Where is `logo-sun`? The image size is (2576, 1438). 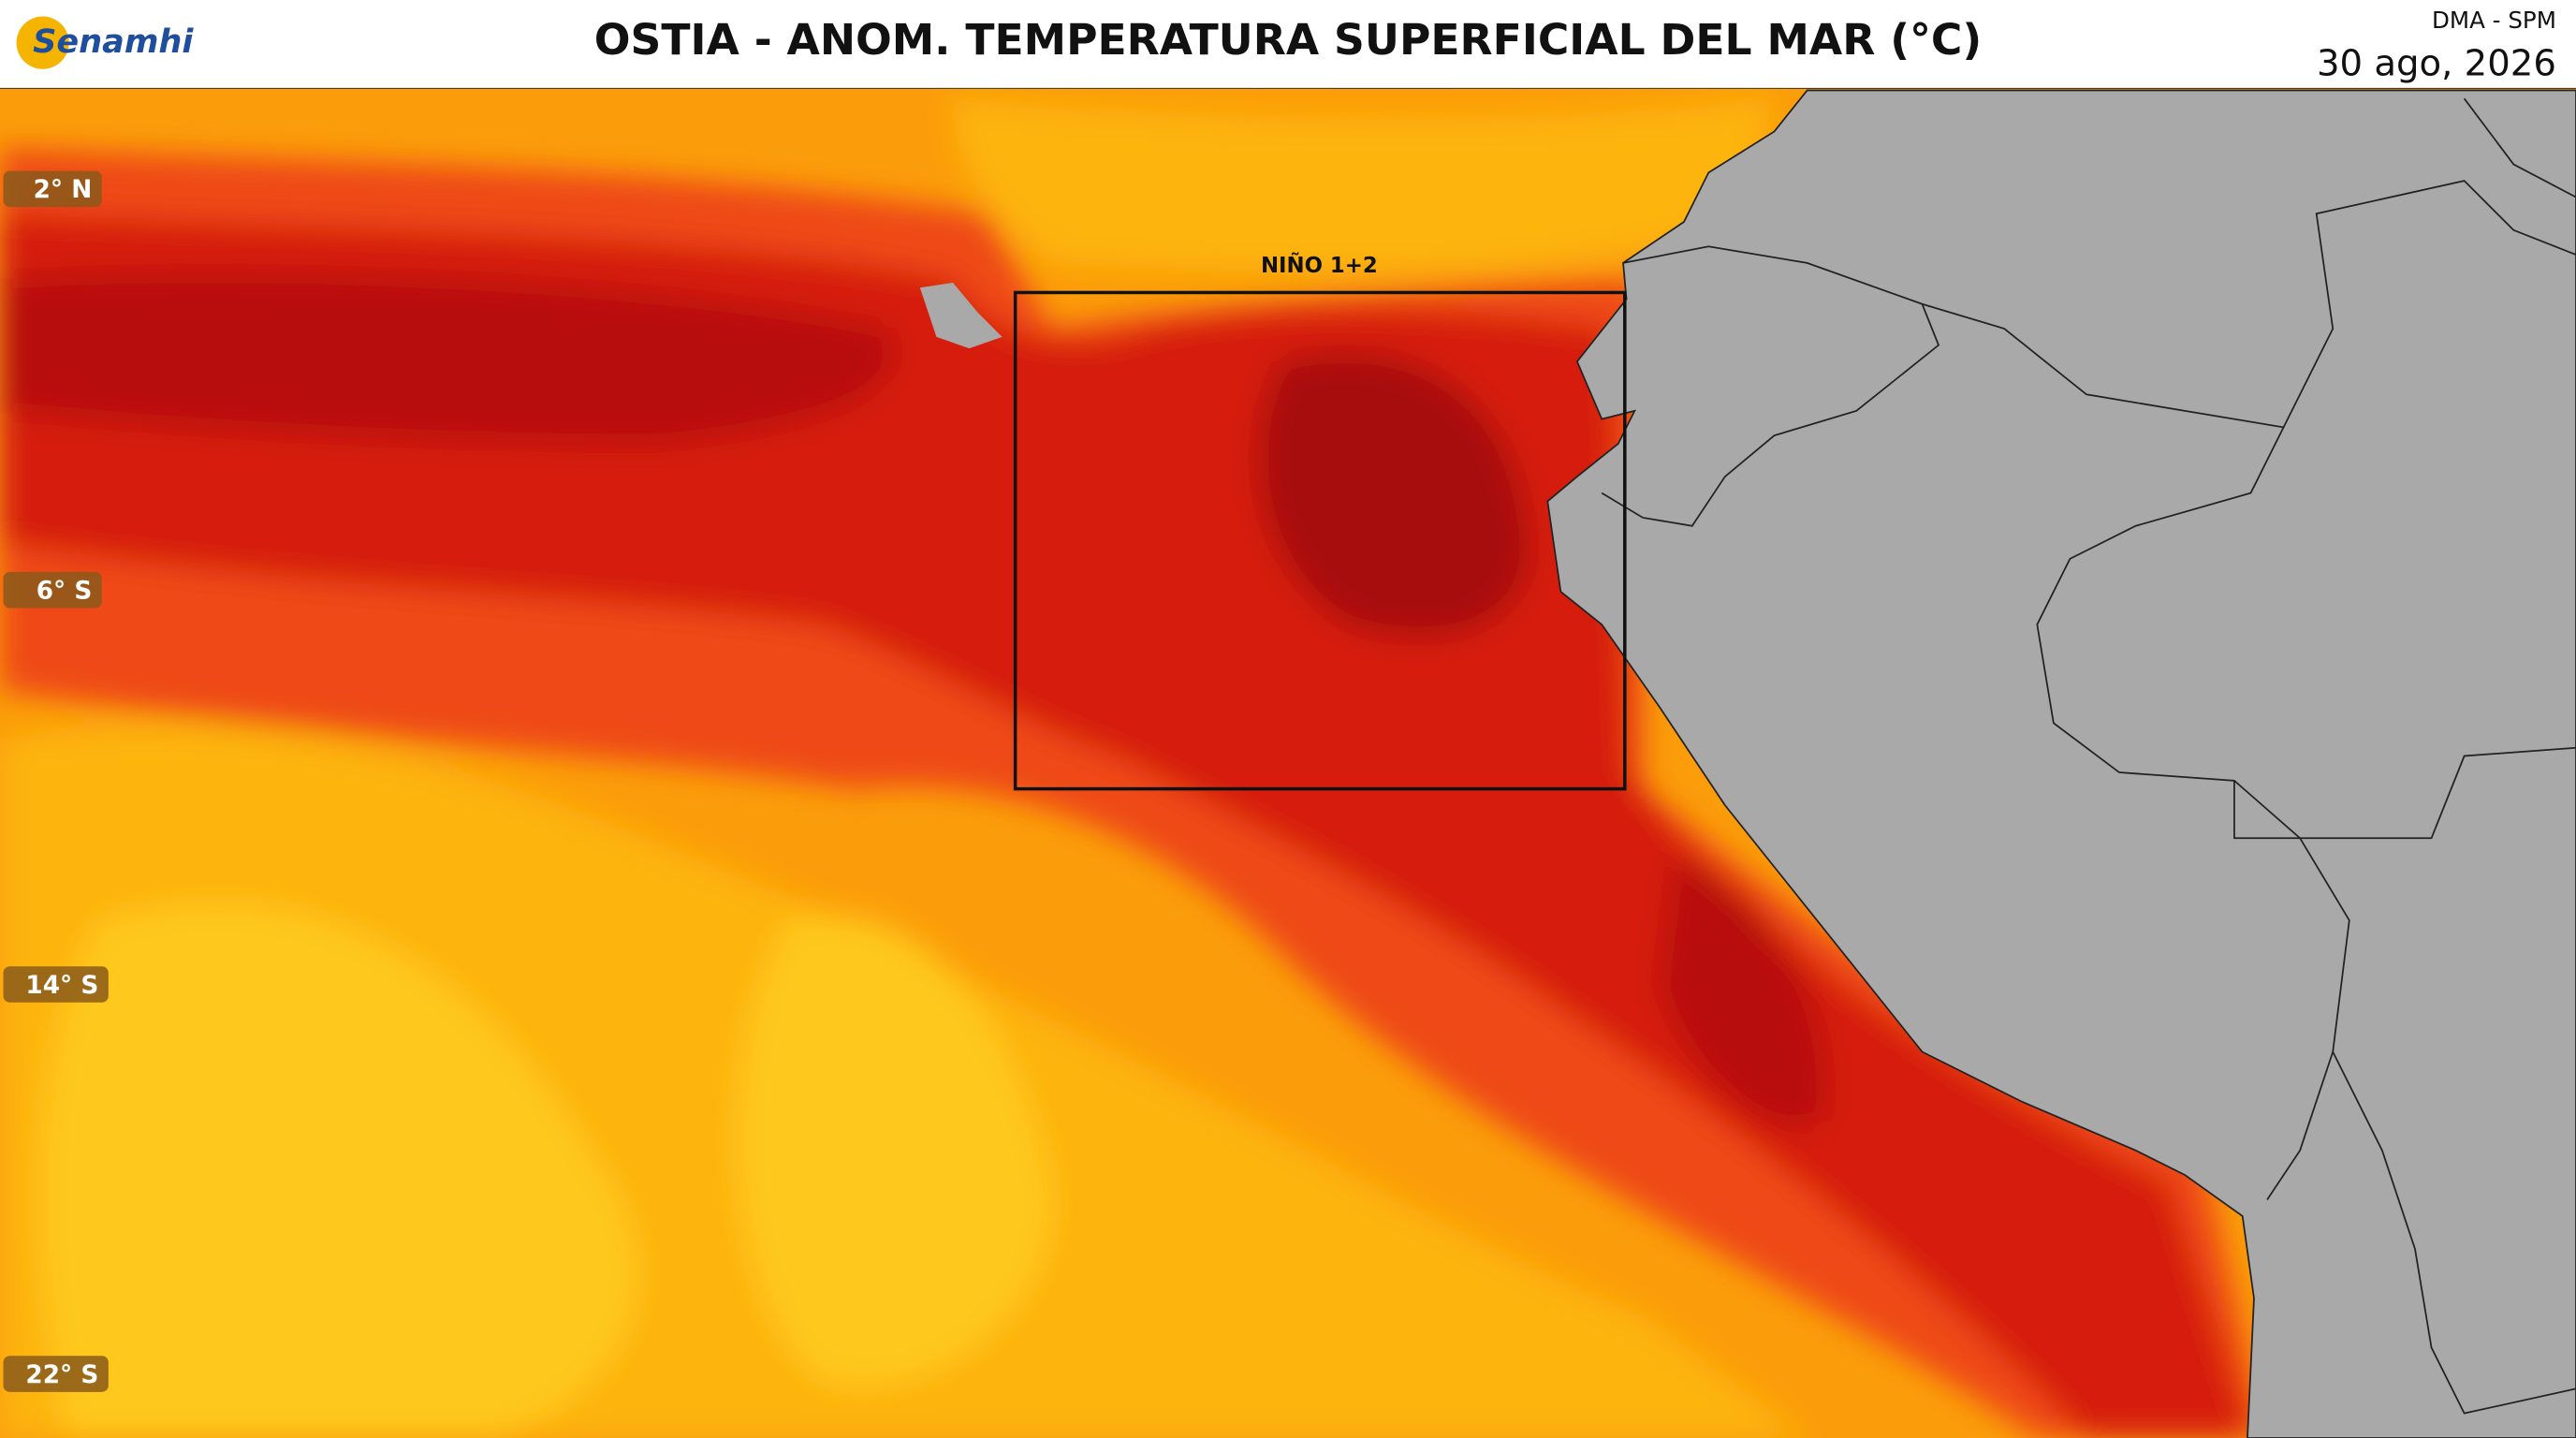
logo-sun is located at coordinates (42, 42).